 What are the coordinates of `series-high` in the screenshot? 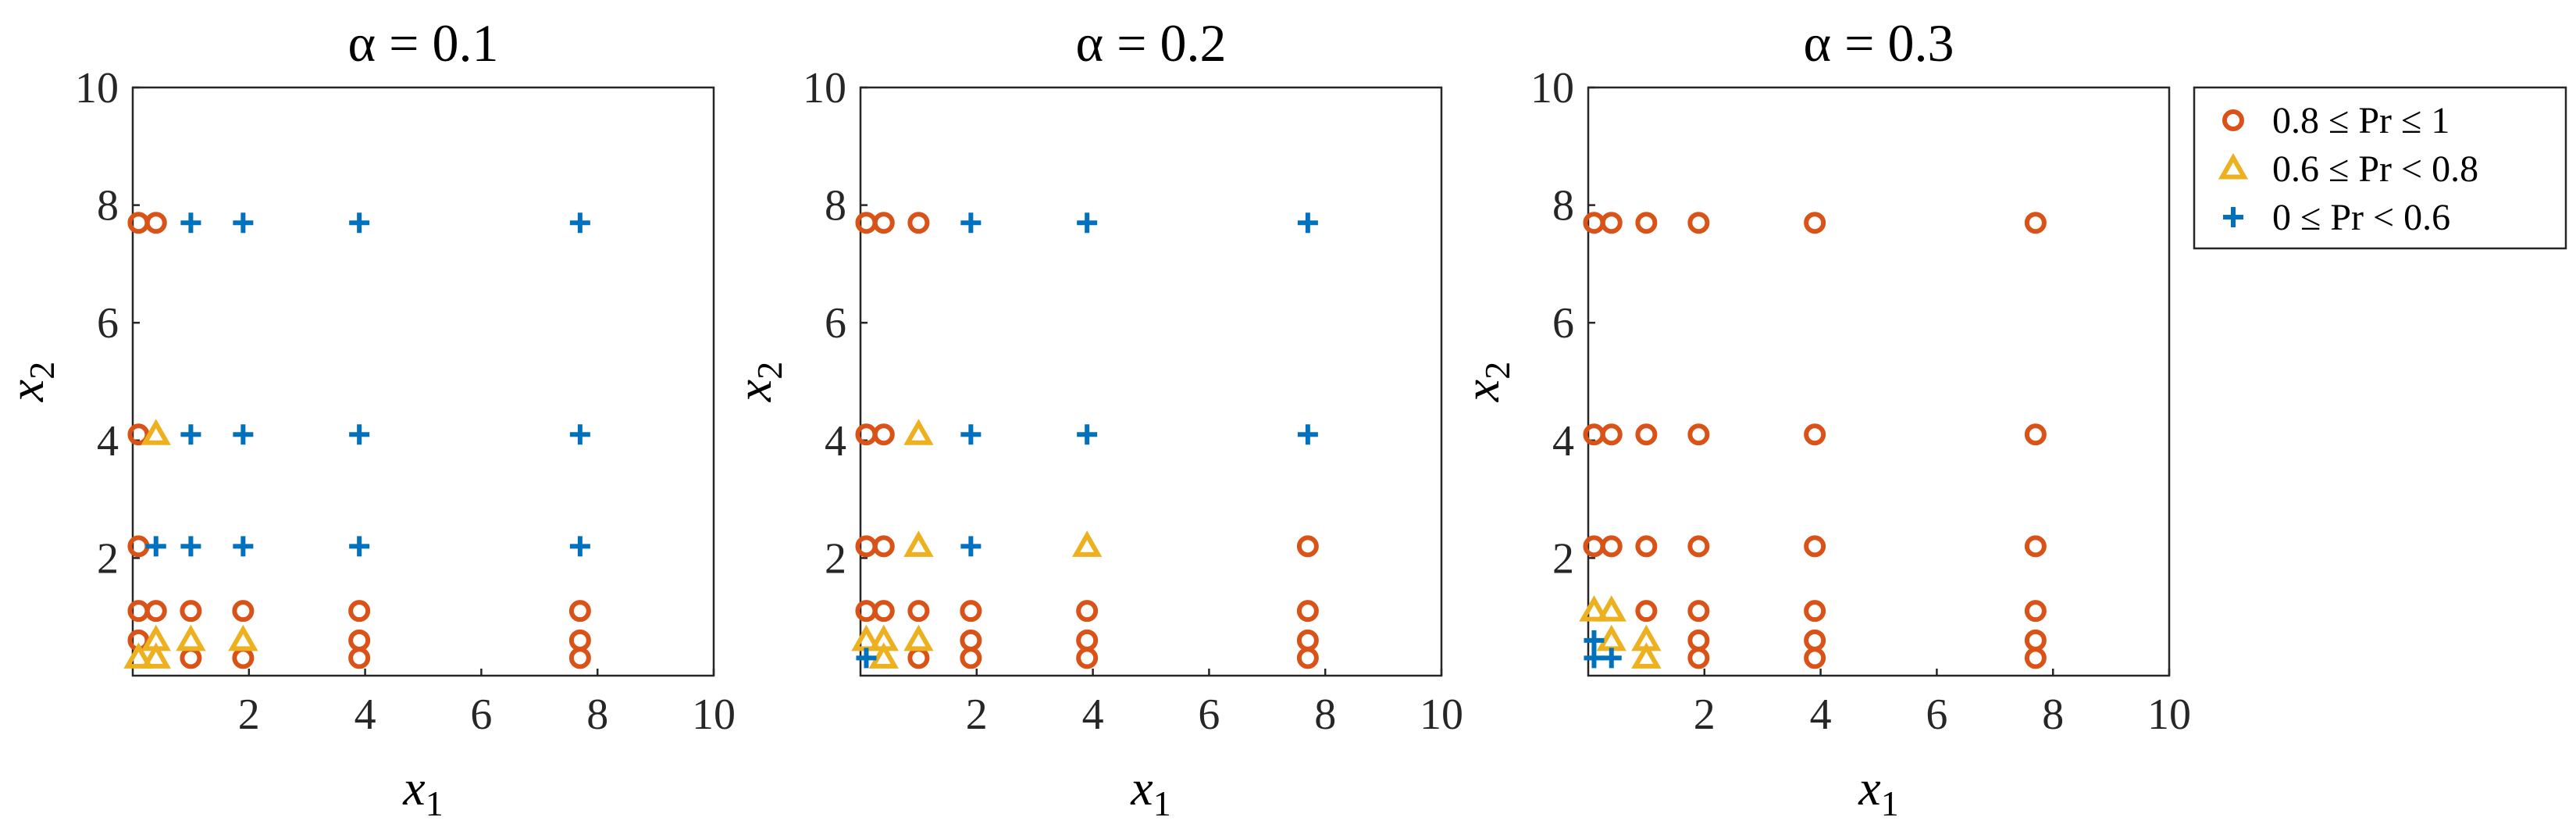 It's located at (1815, 441).